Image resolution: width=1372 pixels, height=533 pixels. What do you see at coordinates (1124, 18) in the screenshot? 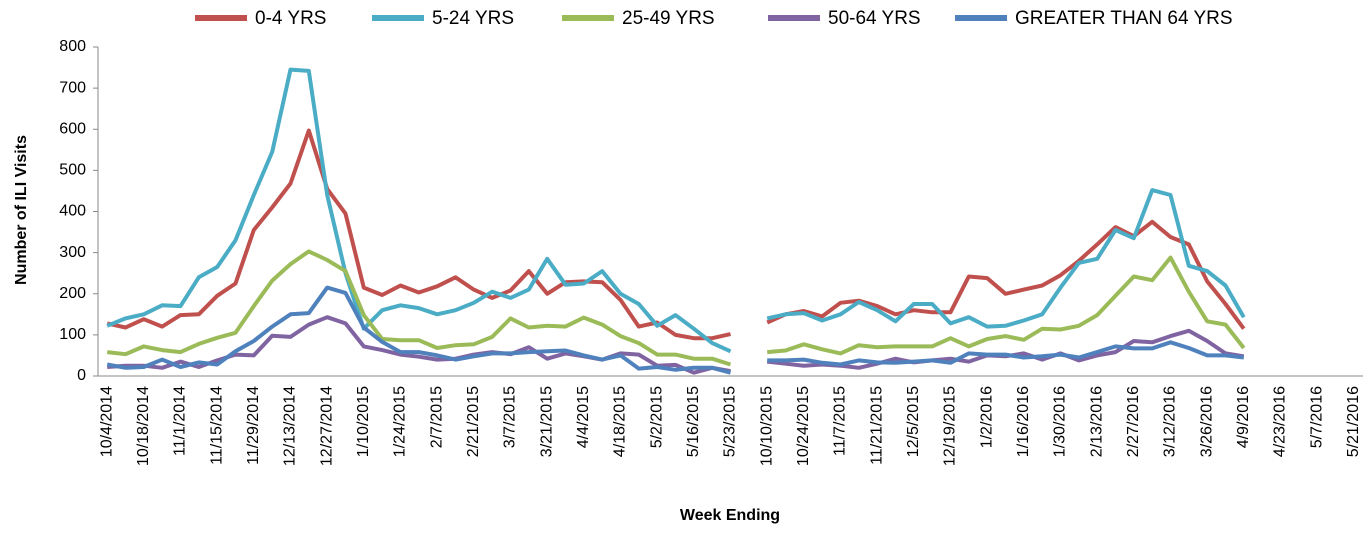
I see `legend-label: GREATER THAN 64 YRS` at bounding box center [1124, 18].